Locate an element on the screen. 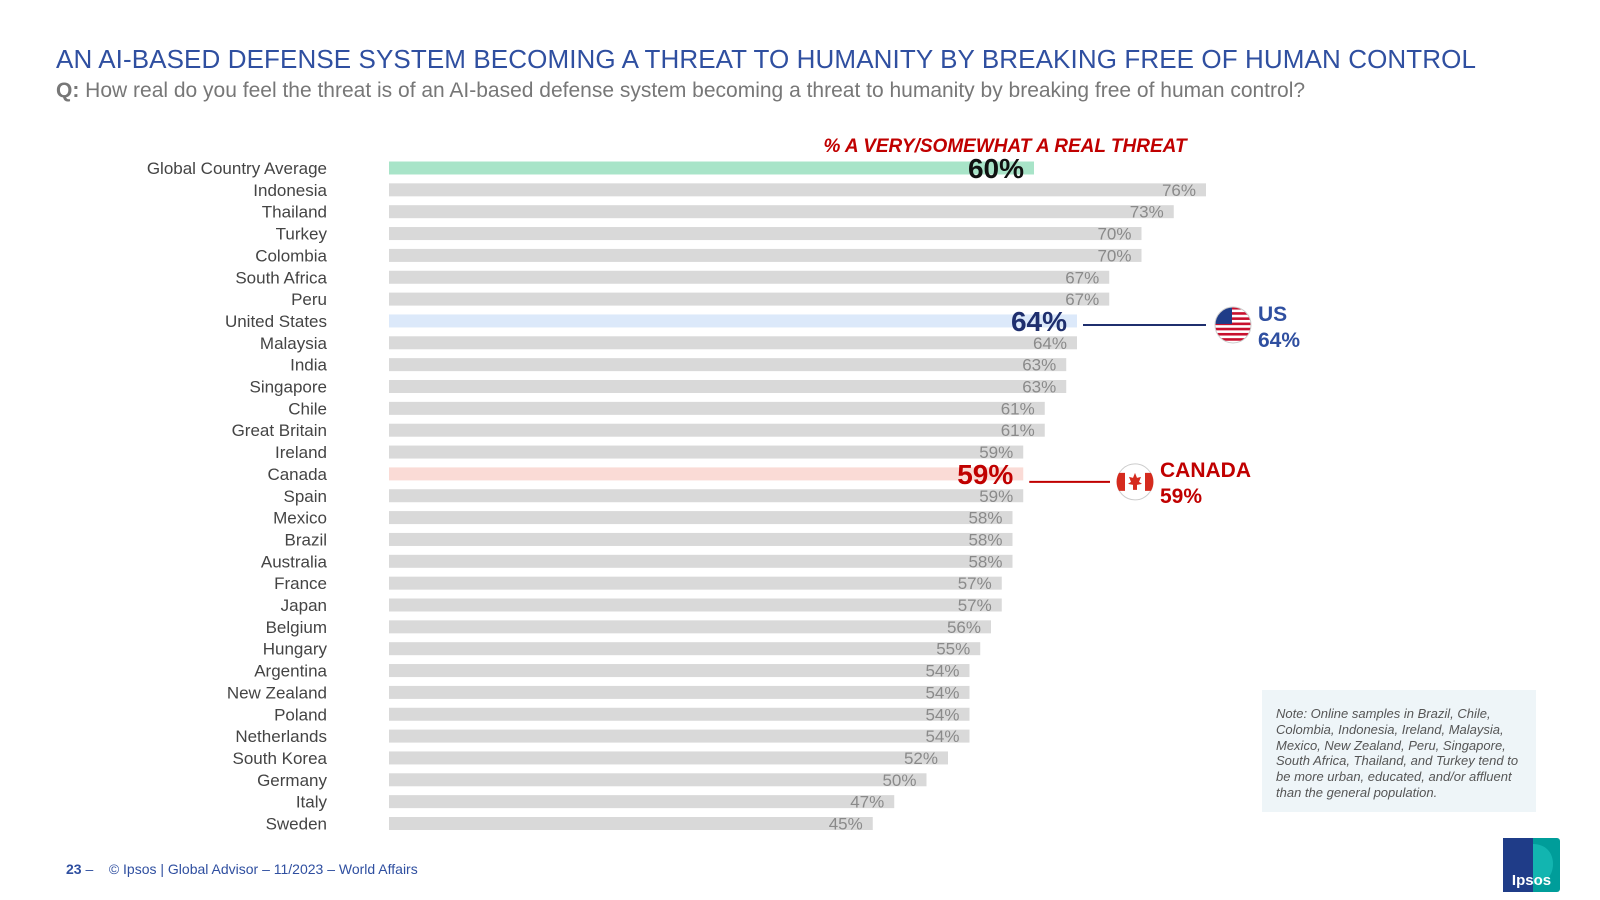  bar-global-country-average is located at coordinates (711, 168).